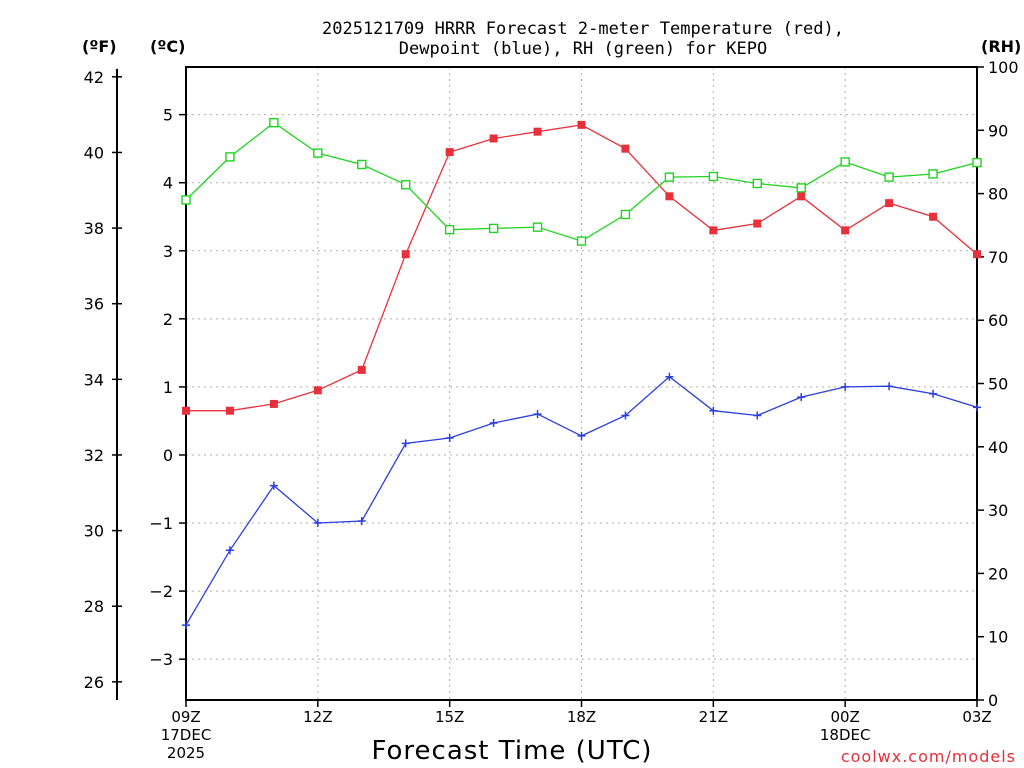  What do you see at coordinates (998, 130) in the screenshot?
I see `rh-tick-label: 90` at bounding box center [998, 130].